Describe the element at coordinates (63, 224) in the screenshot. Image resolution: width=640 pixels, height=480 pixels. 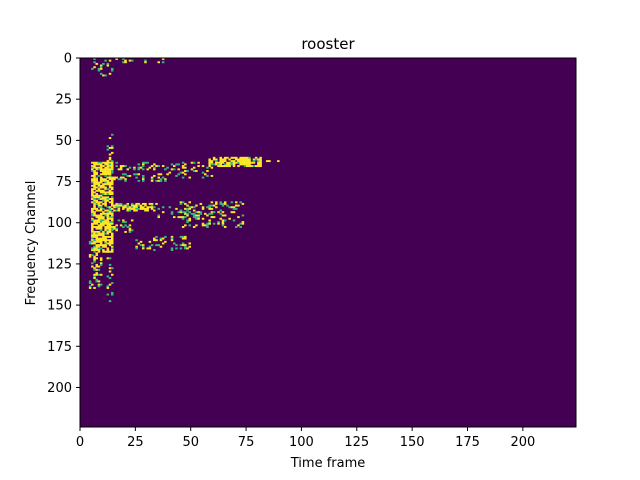
I see `y-axis: 0 25 50 75 100 125 150 175 200` at that location.